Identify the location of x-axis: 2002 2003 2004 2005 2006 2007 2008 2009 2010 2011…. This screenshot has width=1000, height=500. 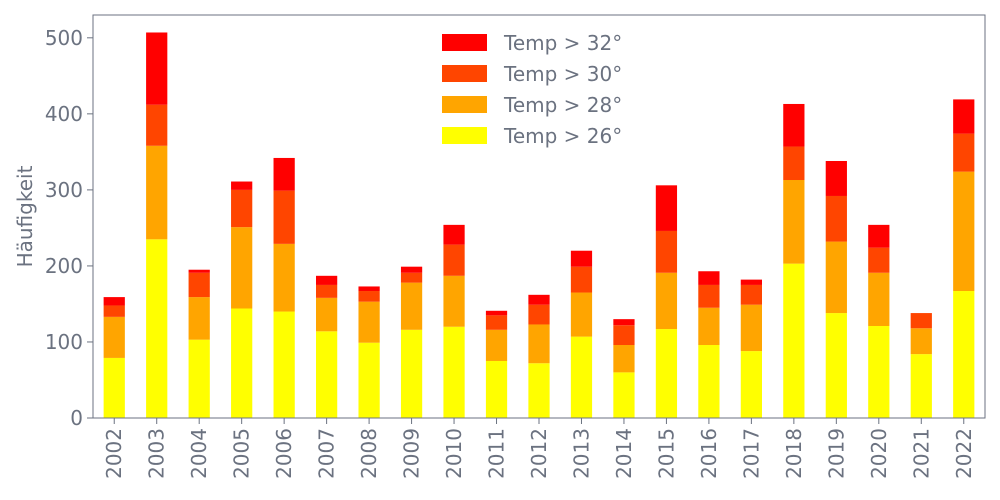
(539, 448).